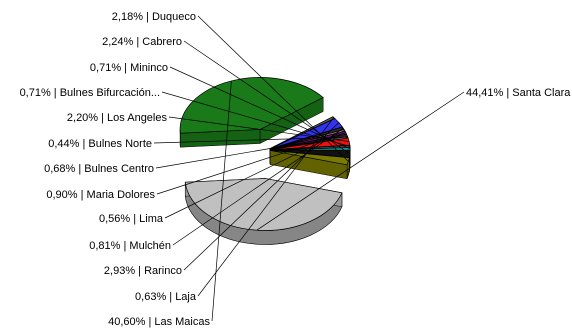  Describe the element at coordinates (130, 246) in the screenshot. I see `slice-label: 0,81% | Mulchén` at that location.